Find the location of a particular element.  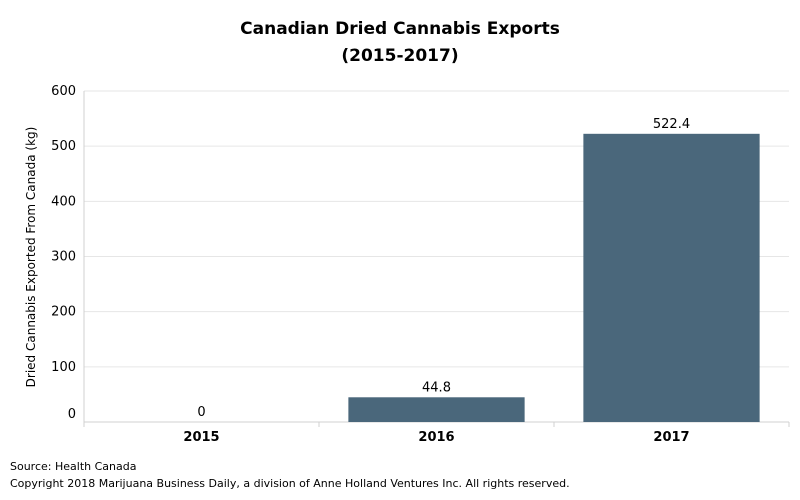

y-tick-labels: 0 100 200 300 400 500 600 is located at coordinates (63, 253).